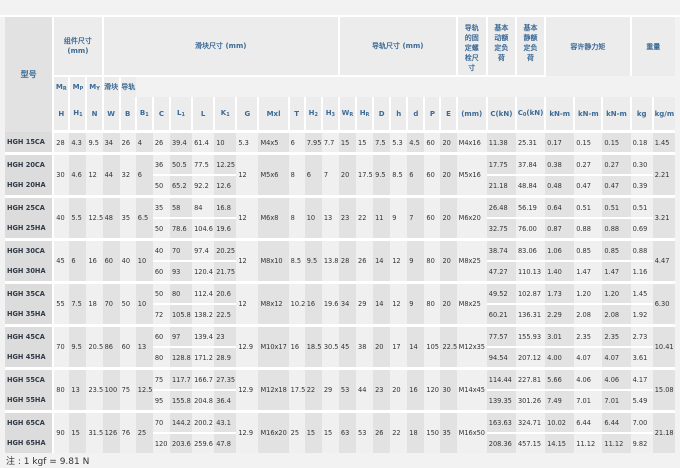  What do you see at coordinates (203, 164) in the screenshot?
I see `cell-l: 77.5` at bounding box center [203, 164].